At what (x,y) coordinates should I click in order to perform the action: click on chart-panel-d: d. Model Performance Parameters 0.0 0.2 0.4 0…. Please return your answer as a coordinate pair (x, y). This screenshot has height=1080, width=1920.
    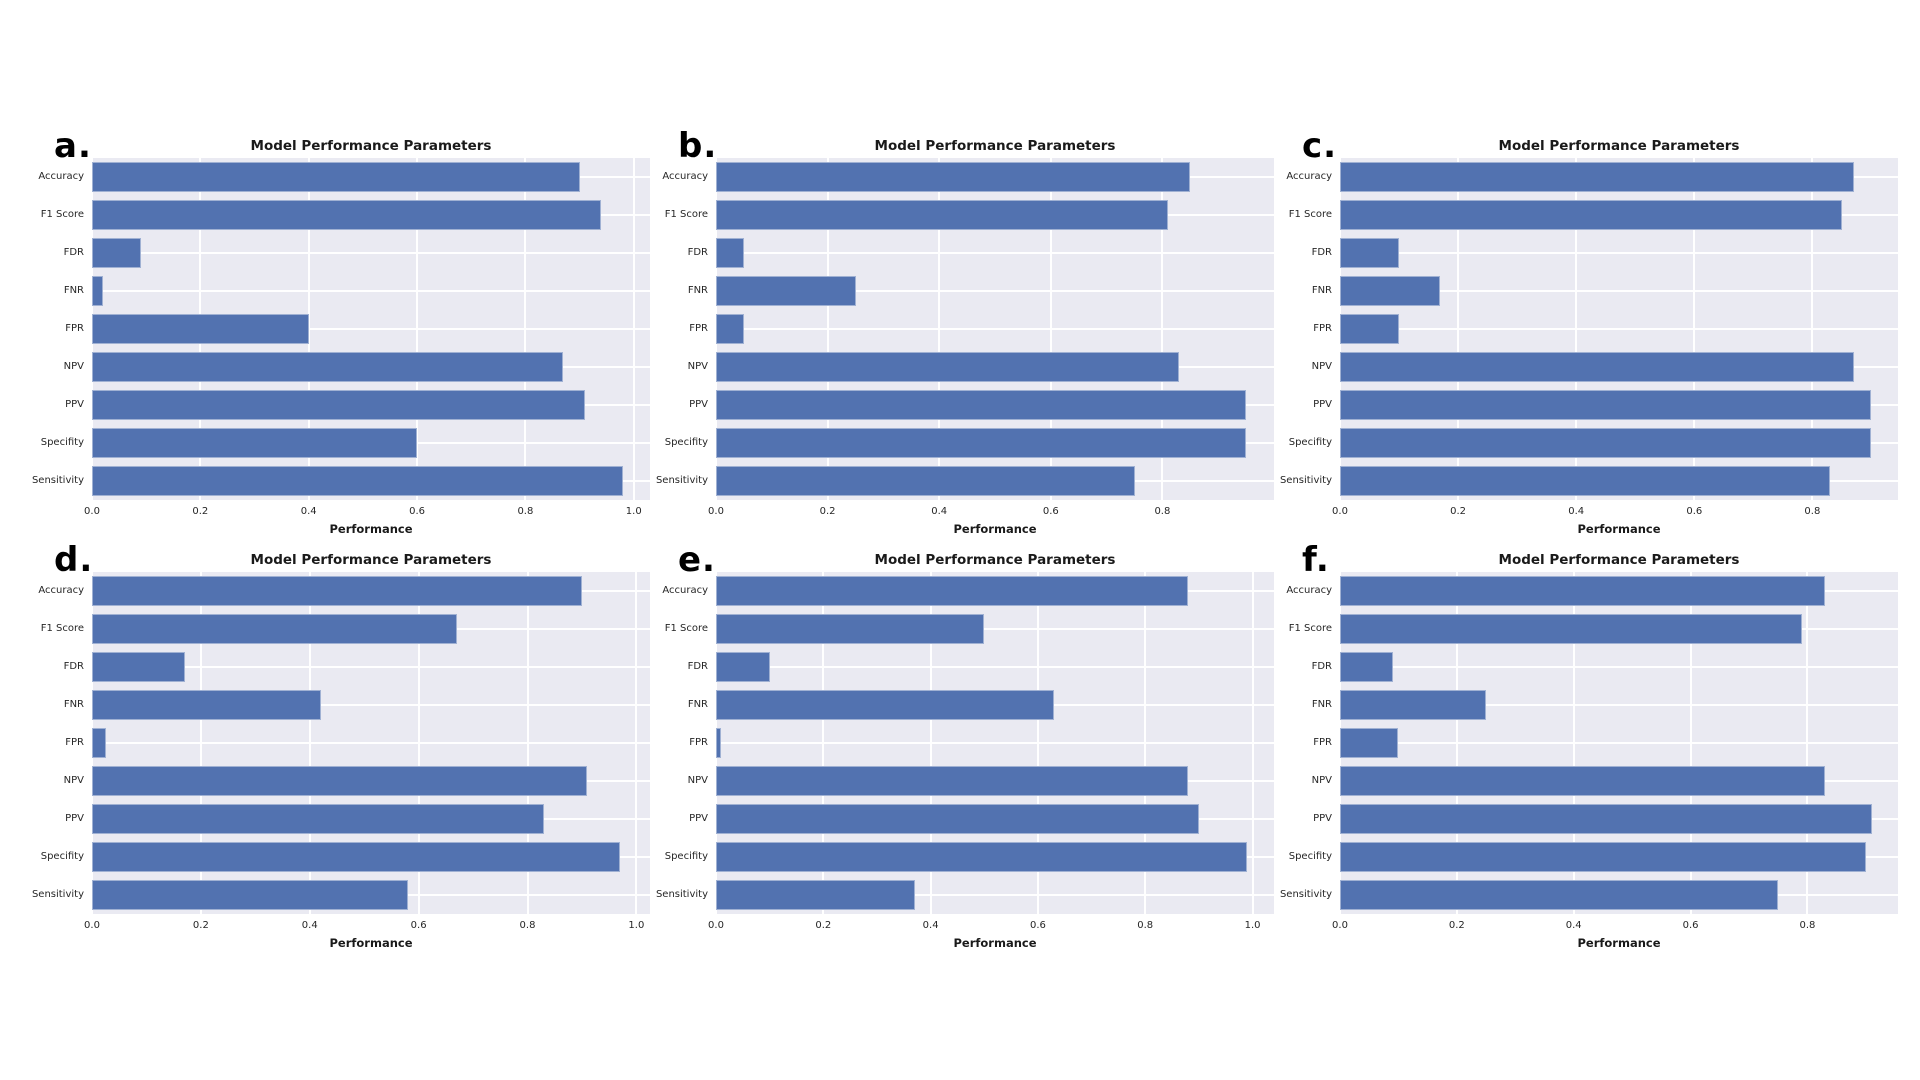
    Looking at the image, I should click on (340, 757).